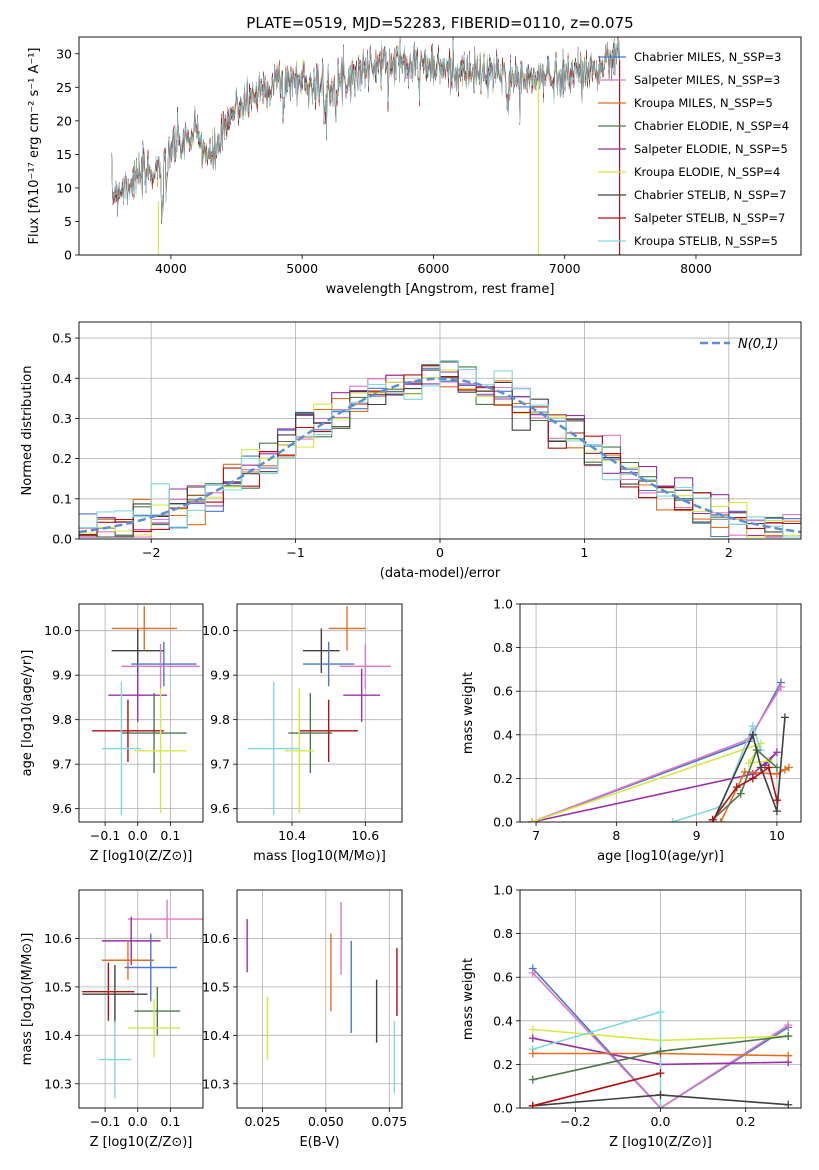 The image size is (819, 1170). Describe the element at coordinates (565, 268) in the screenshot. I see `x-tick-label: 7000` at that location.